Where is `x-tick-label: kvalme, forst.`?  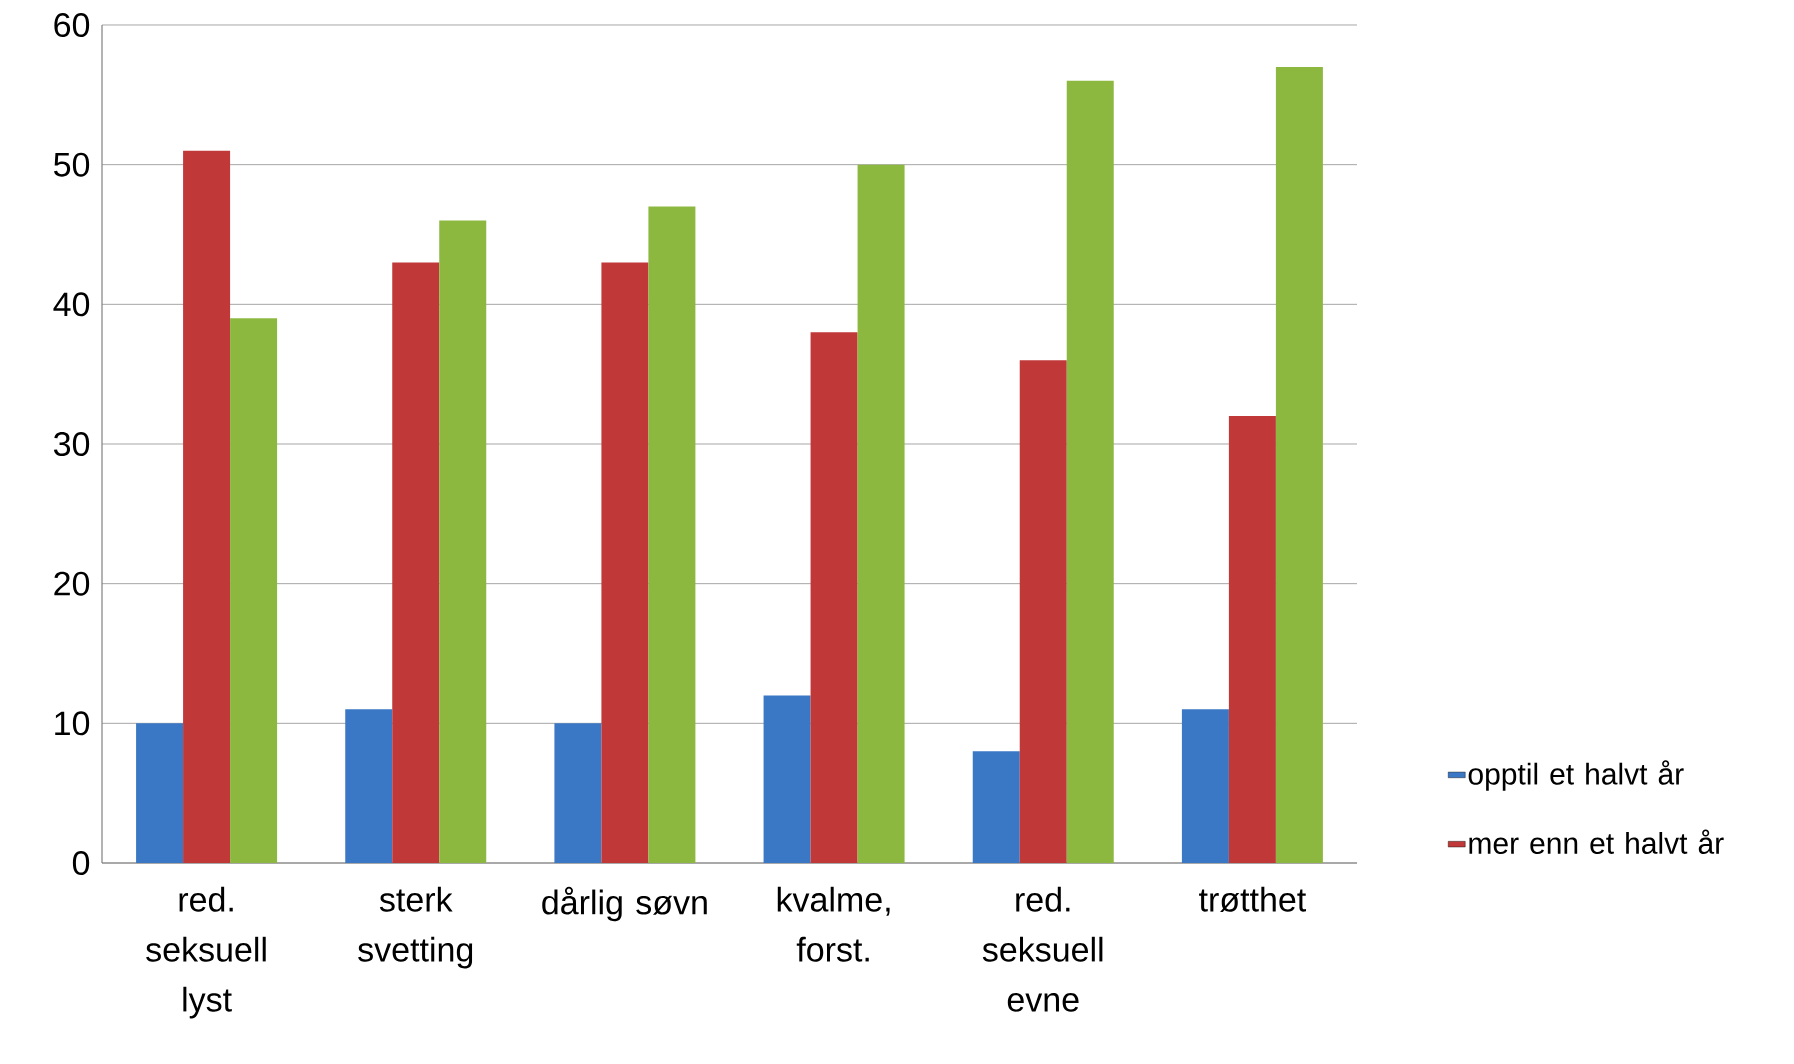 x-tick-label: kvalme, forst. is located at coordinates (833, 924).